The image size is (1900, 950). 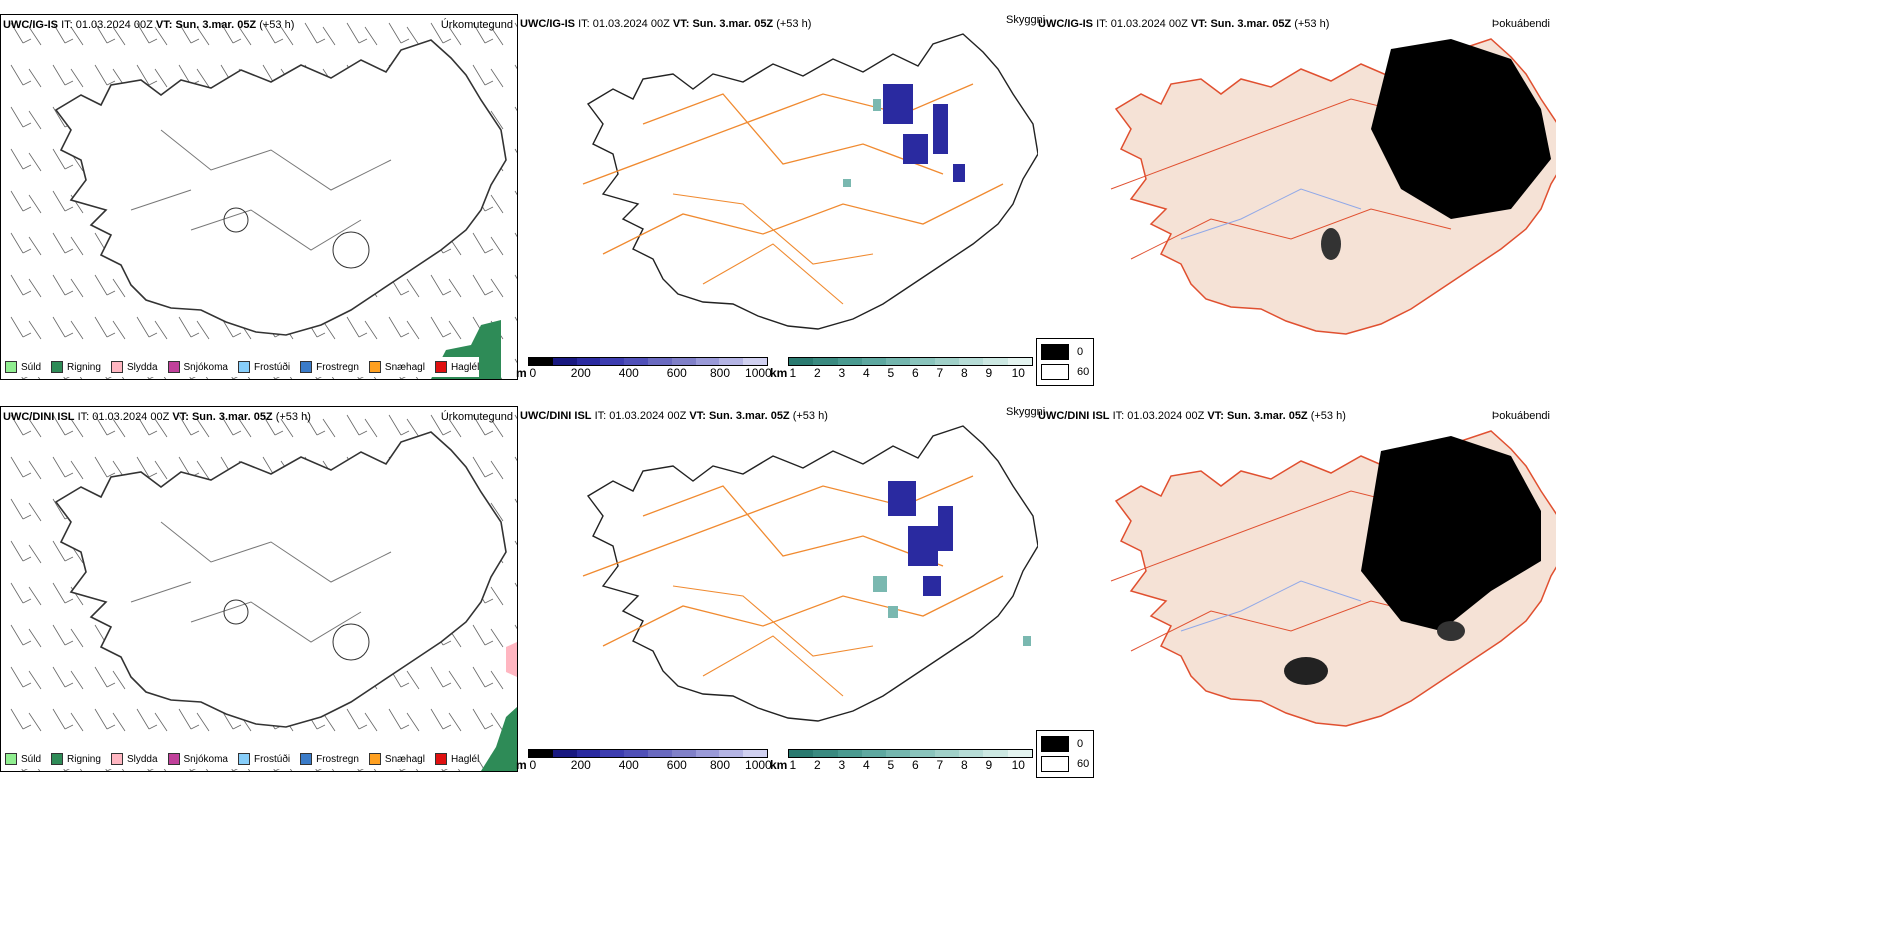 What do you see at coordinates (329, 759) in the screenshot?
I see `legend-item: Frostregn` at bounding box center [329, 759].